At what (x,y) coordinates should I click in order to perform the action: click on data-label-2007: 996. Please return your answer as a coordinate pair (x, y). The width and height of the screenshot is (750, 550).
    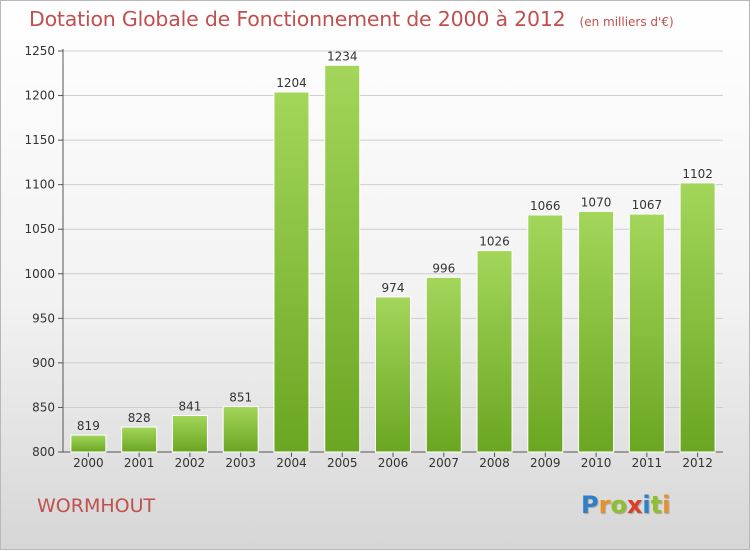
    Looking at the image, I should click on (443, 268).